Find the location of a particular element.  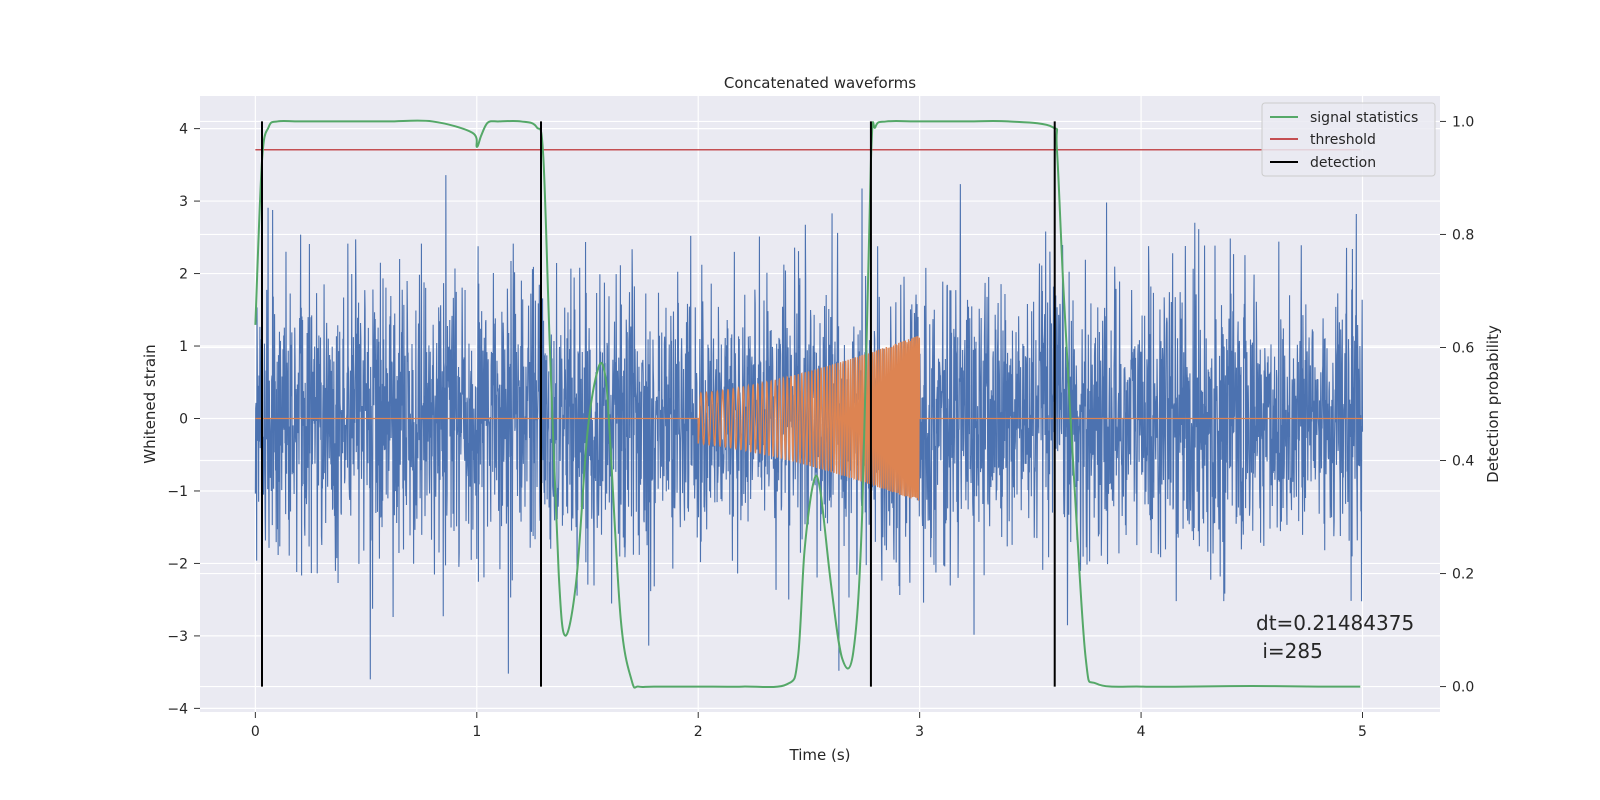

x-tick-label: 5 is located at coordinates (1362, 732).